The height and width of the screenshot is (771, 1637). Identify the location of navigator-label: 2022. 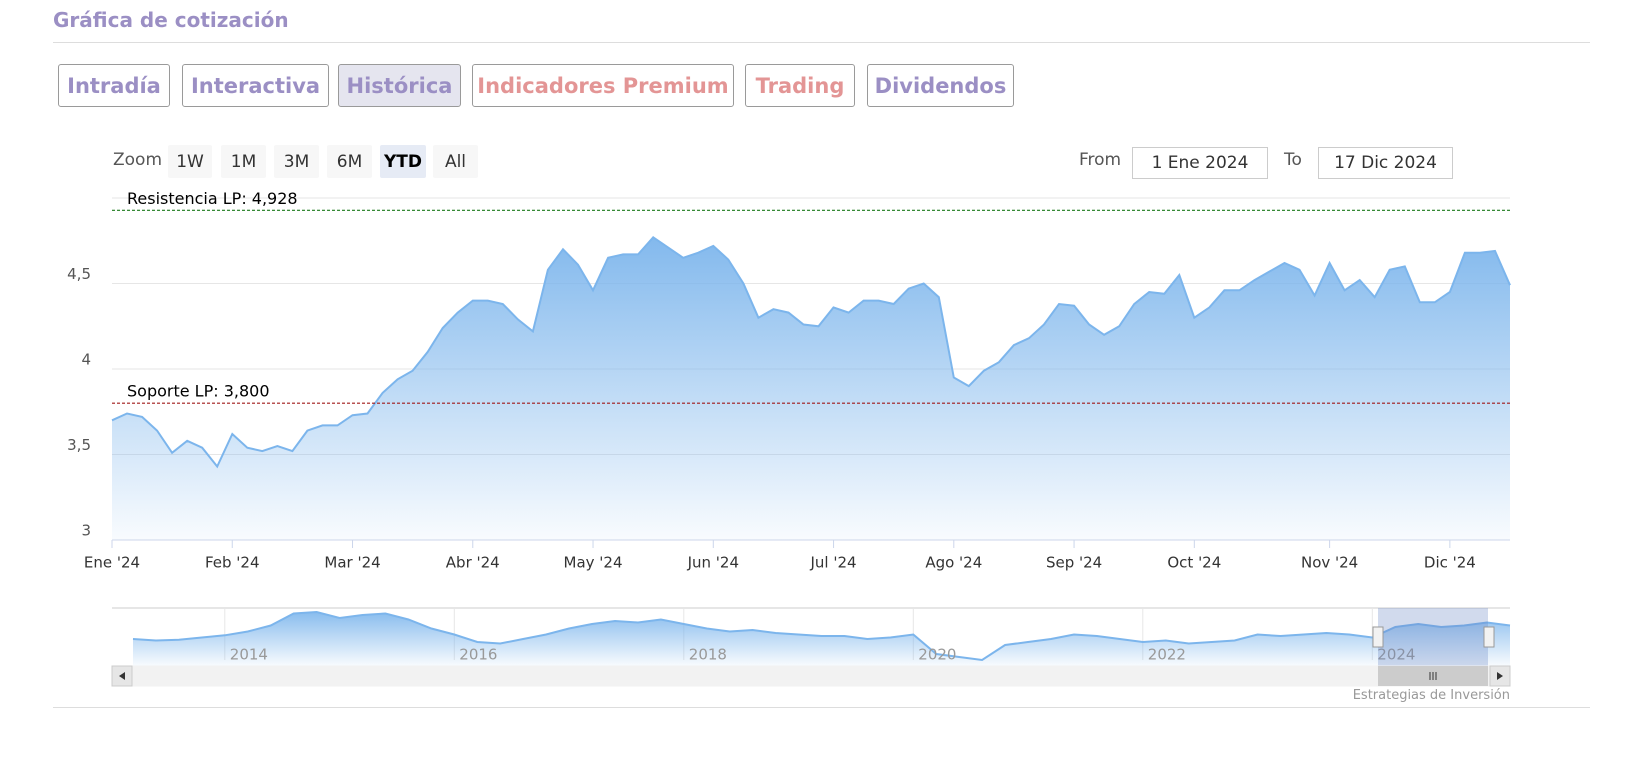
(1167, 655).